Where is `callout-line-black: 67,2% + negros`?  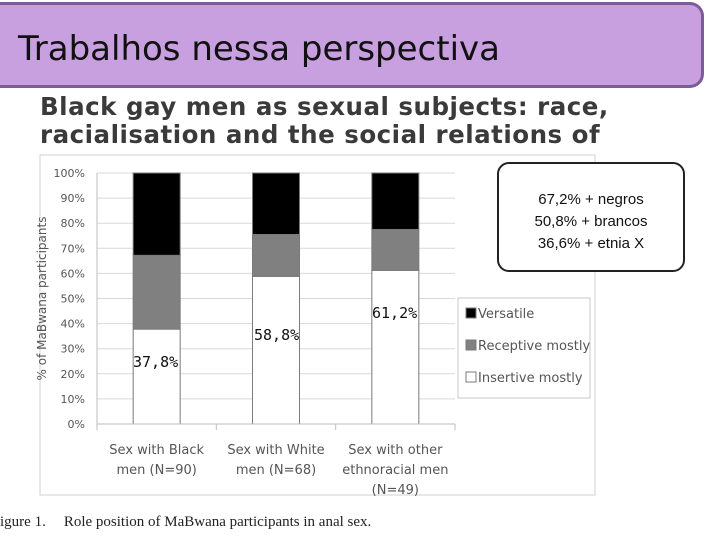 callout-line-black: 67,2% + negros is located at coordinates (591, 199).